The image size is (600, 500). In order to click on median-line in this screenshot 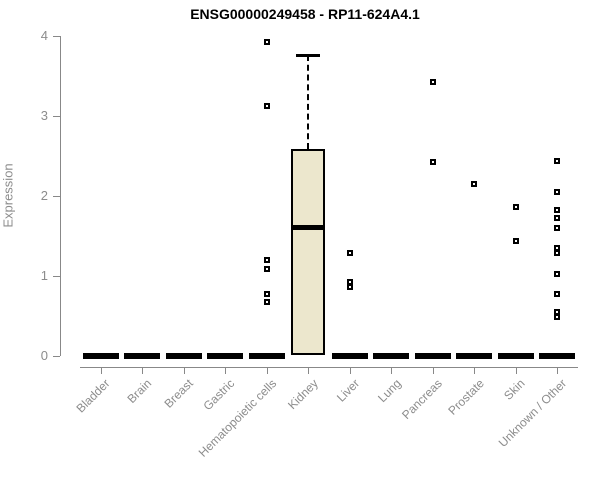, I will do `click(308, 228)`.